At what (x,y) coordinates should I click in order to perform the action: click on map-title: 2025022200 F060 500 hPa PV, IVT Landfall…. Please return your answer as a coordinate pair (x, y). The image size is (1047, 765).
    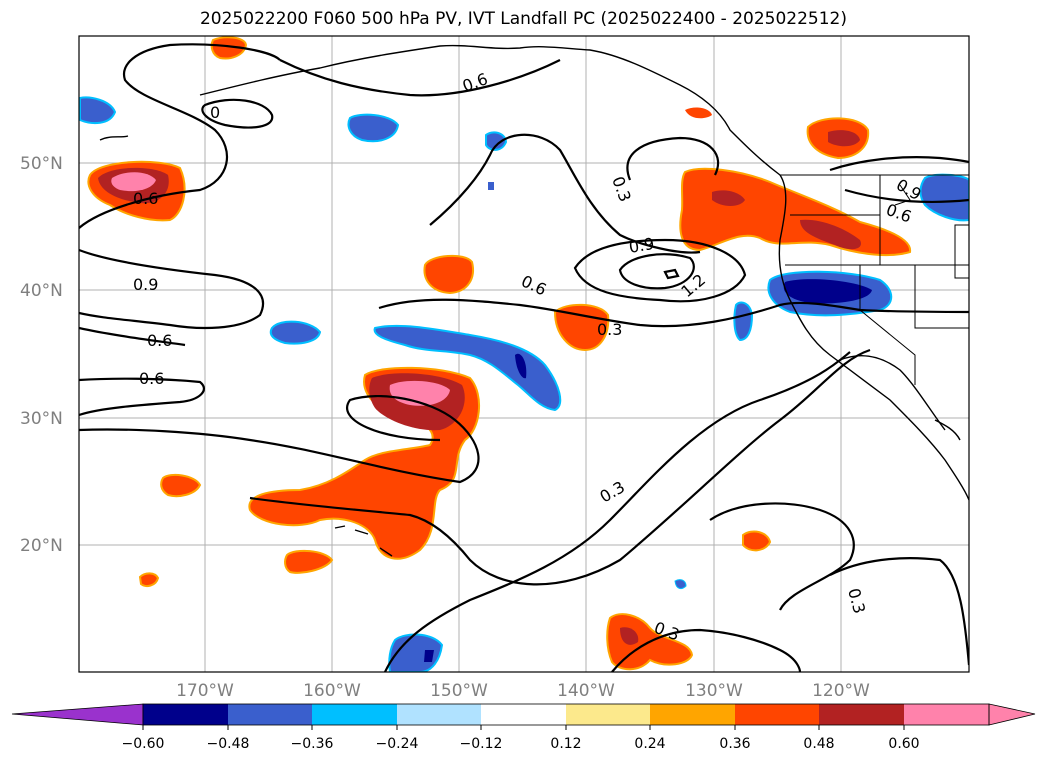
    Looking at the image, I should click on (523, 19).